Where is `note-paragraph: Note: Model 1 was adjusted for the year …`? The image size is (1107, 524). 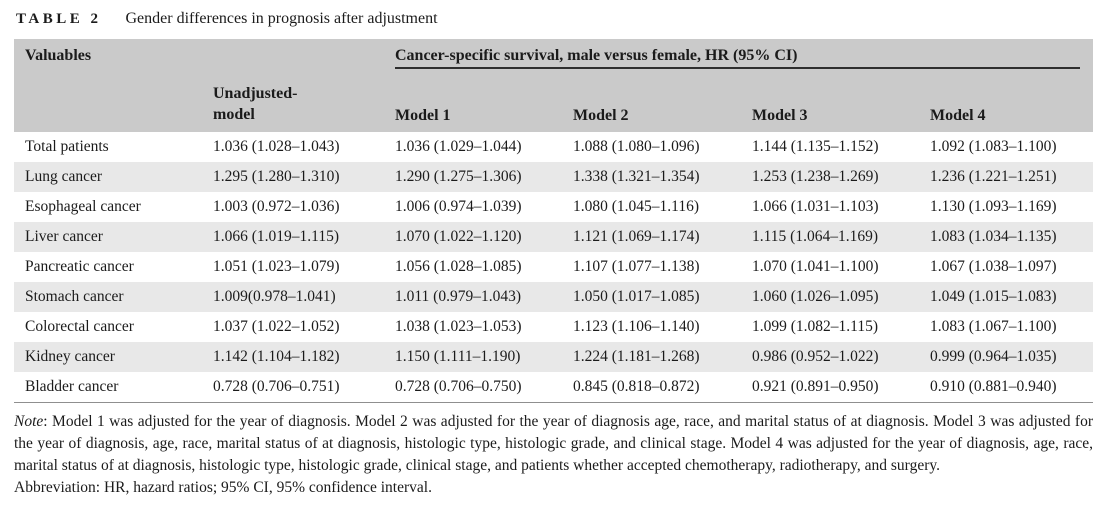 note-paragraph: Note: Model 1 was adjusted for the year … is located at coordinates (553, 444).